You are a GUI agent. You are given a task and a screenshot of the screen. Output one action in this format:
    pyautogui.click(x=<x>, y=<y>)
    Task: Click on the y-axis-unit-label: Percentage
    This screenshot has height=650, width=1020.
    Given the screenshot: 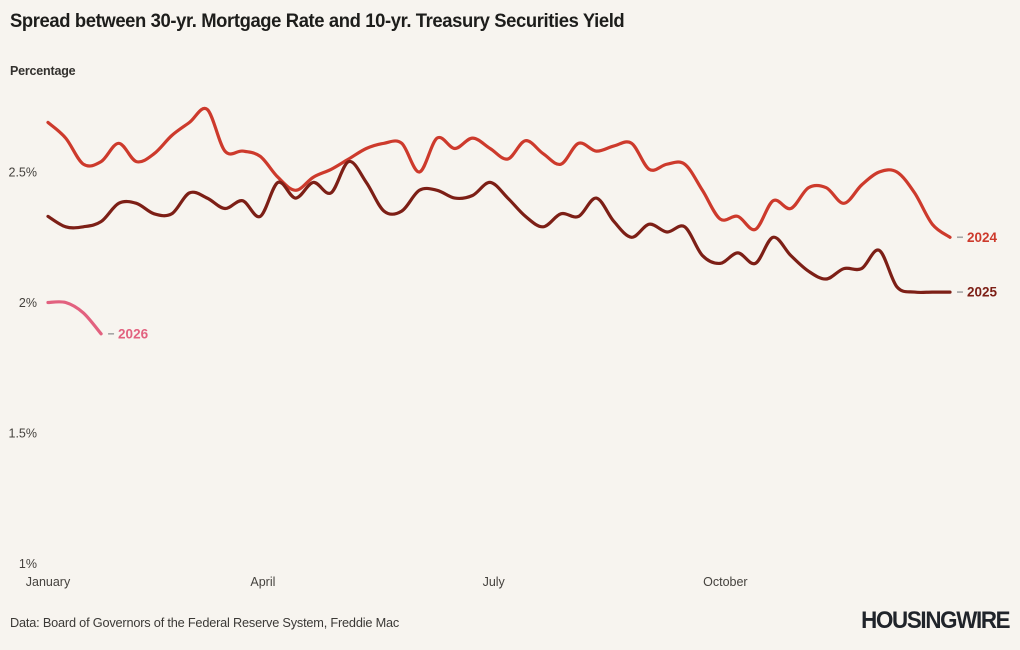 What is the action you would take?
    pyautogui.click(x=43, y=71)
    